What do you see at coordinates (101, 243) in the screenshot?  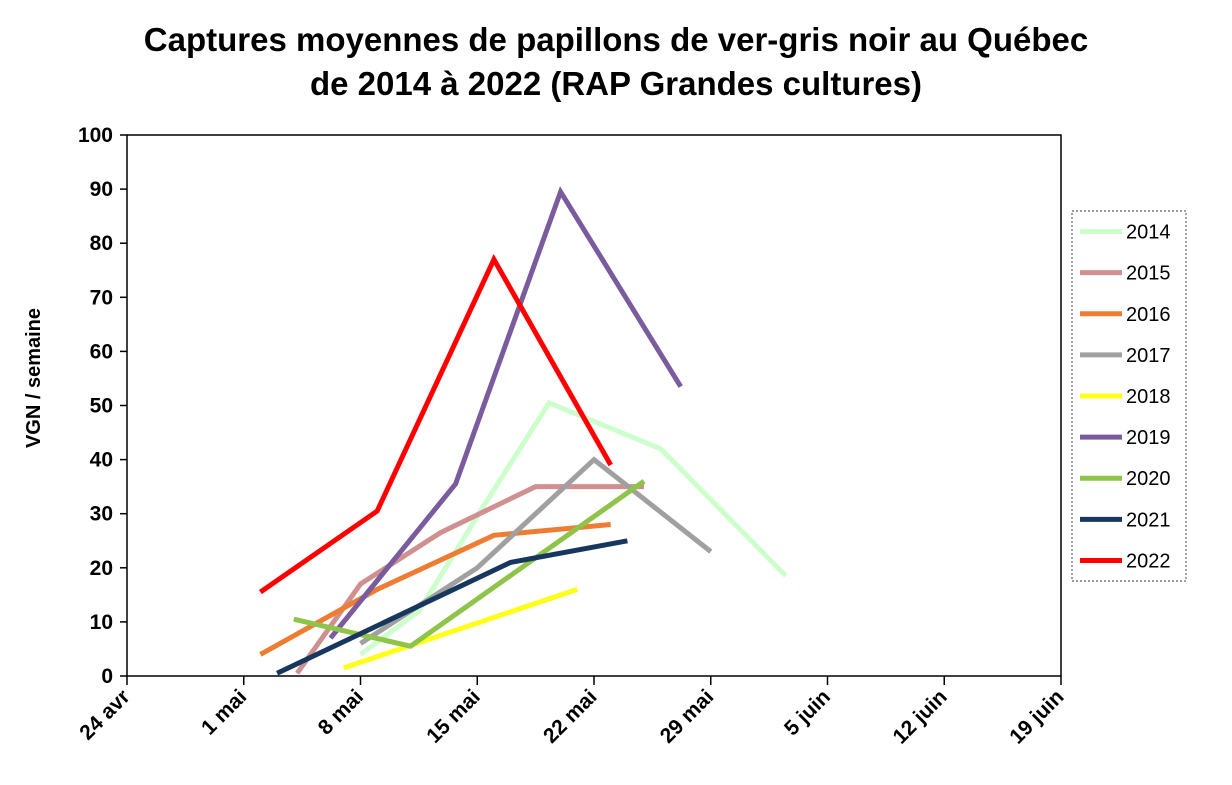 I see `y-tick-label: 80` at bounding box center [101, 243].